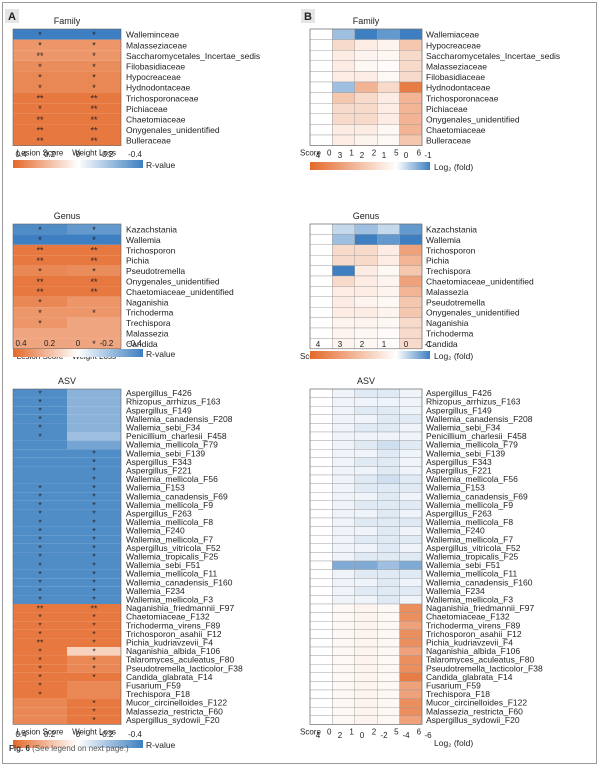 This screenshot has width=600, height=768. What do you see at coordinates (455, 302) in the screenshot?
I see `row-label: Pseudotremella` at bounding box center [455, 302].